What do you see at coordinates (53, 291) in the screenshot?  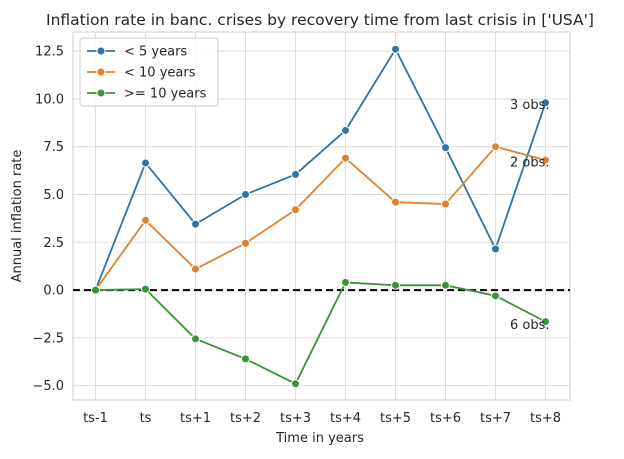 I see `y-tick-label: 0.0` at bounding box center [53, 291].